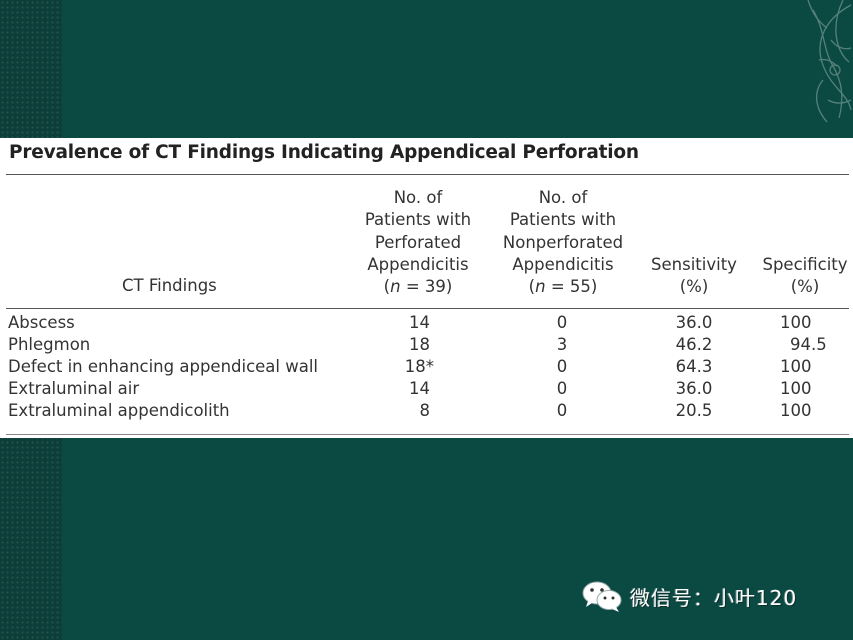  What do you see at coordinates (419, 366) in the screenshot?
I see `cell-perforated: 18*` at bounding box center [419, 366].